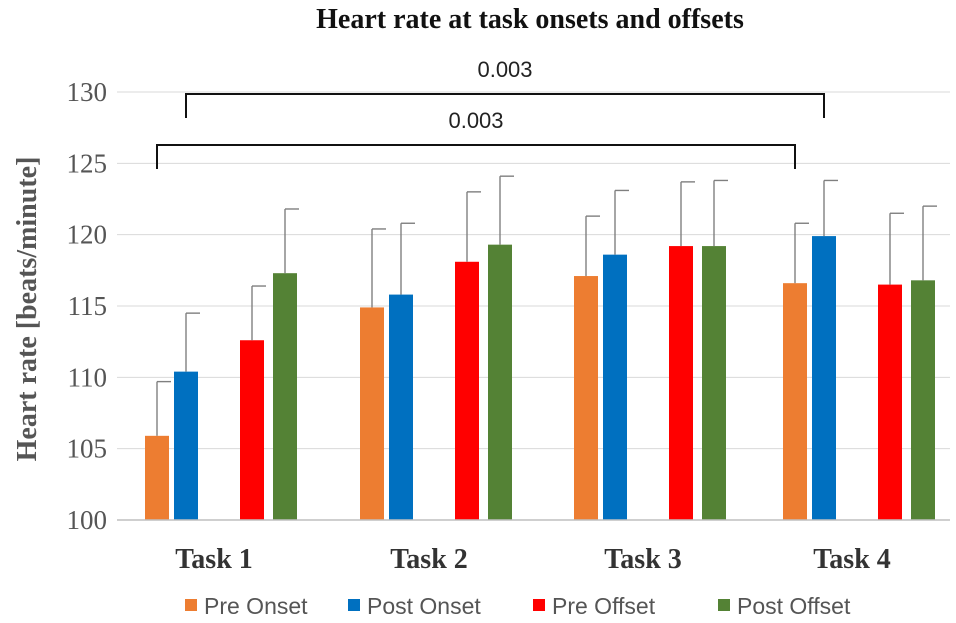  Describe the element at coordinates (27, 309) in the screenshot. I see `y-axis-label: Heart rate [beats/minute]` at that location.